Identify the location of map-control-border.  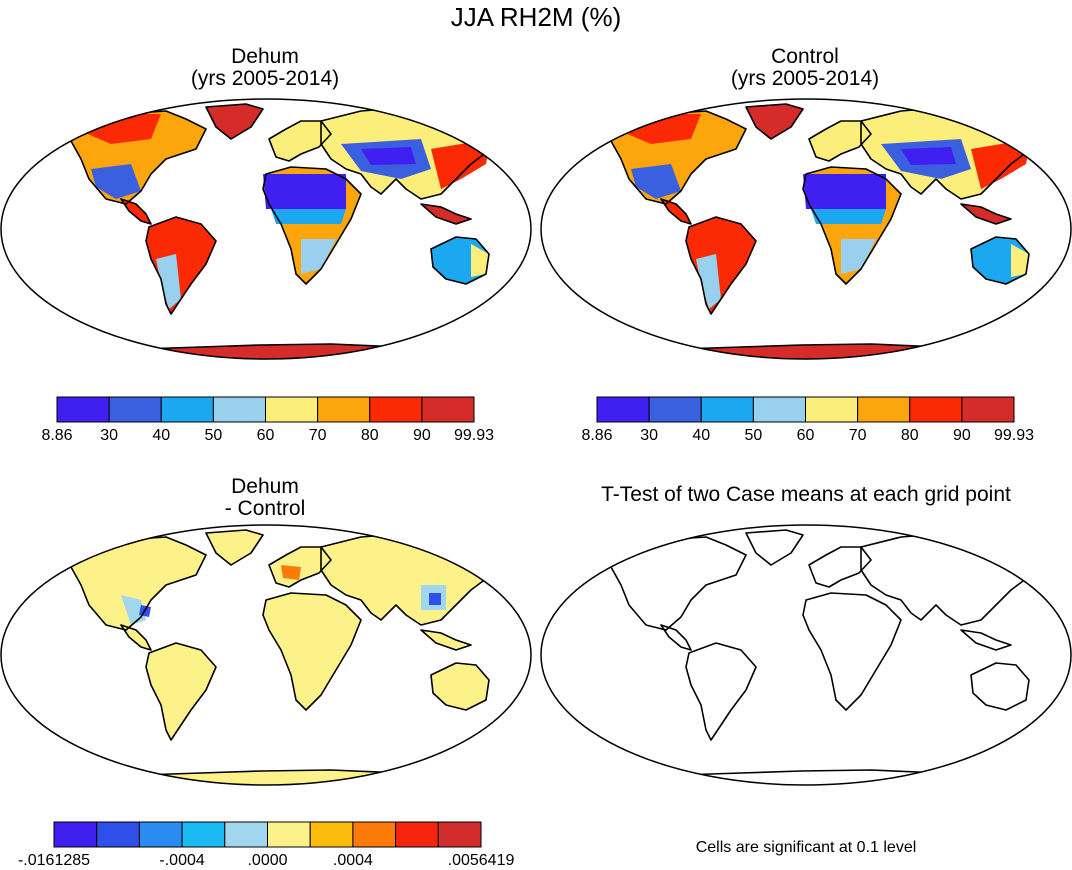
(806, 229).